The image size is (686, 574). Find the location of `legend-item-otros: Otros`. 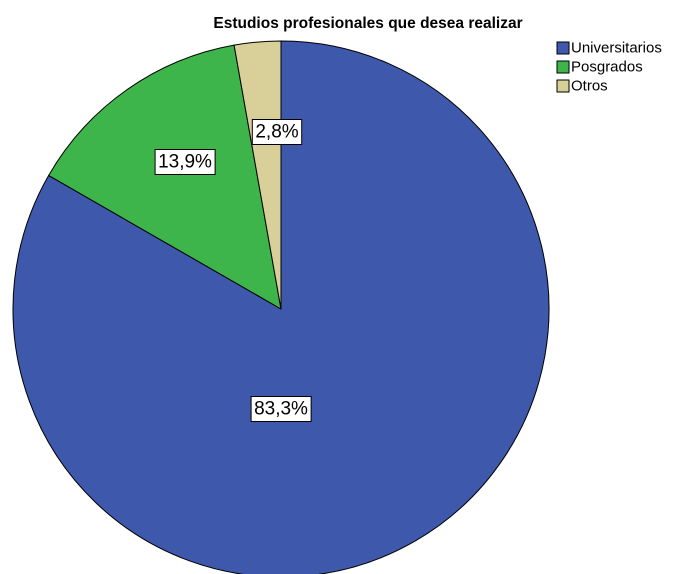

legend-item-otros: Otros is located at coordinates (582, 86).